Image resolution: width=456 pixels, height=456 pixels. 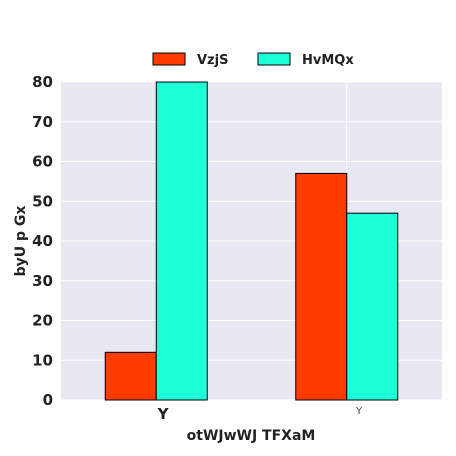 What do you see at coordinates (42, 281) in the screenshot?
I see `y-tick-label: 30` at bounding box center [42, 281].